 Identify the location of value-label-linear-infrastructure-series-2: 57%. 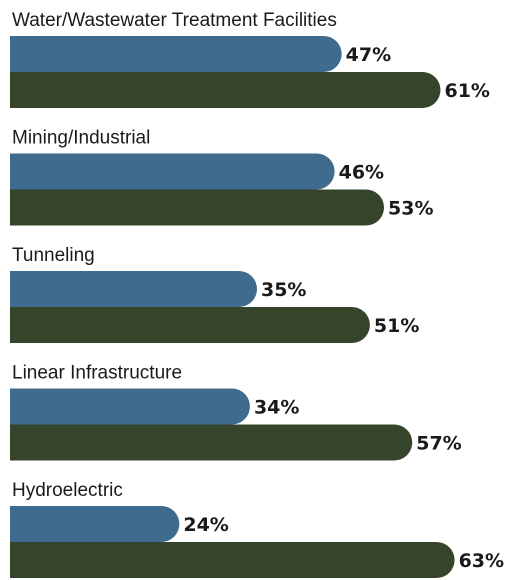
(438, 444).